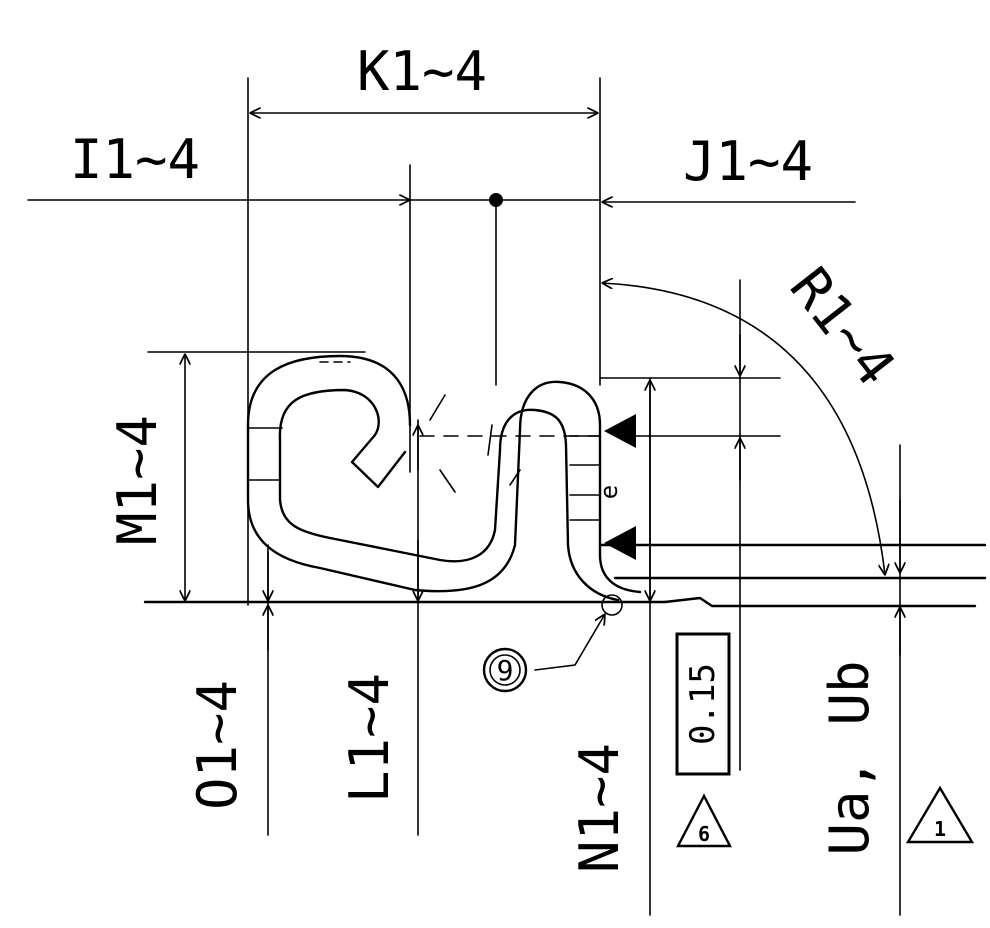  I want to click on dim-label-m: M1~4, so click(137, 480).